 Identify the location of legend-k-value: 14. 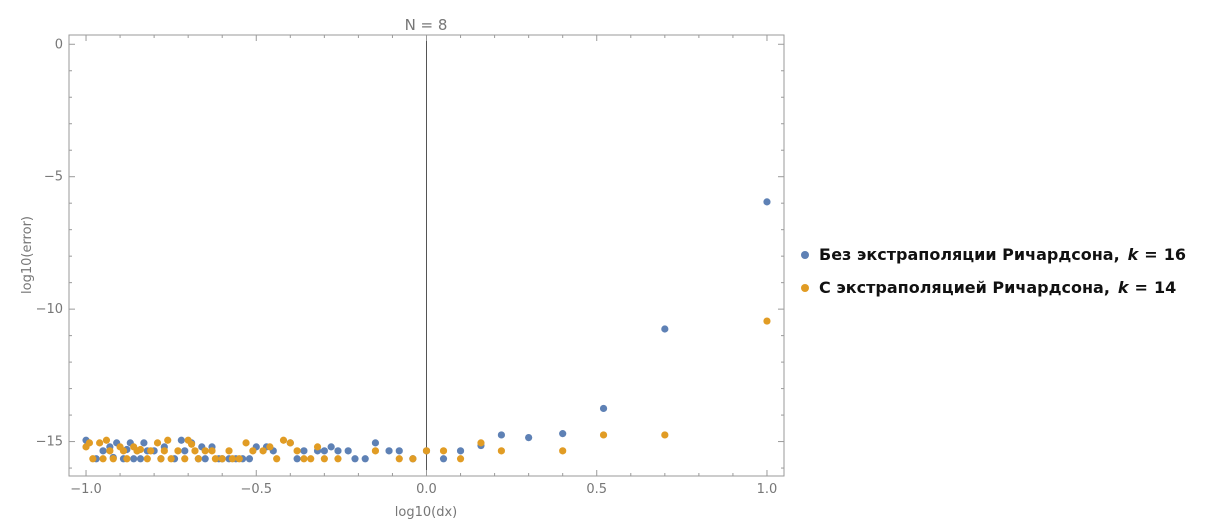
(1165, 287).